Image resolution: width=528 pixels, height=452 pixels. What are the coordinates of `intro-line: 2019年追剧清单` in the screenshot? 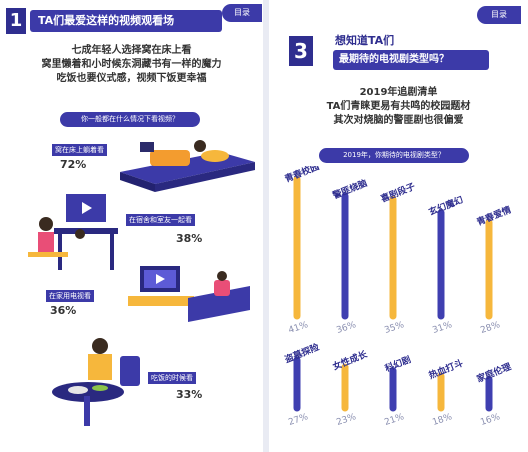 It's located at (398, 92).